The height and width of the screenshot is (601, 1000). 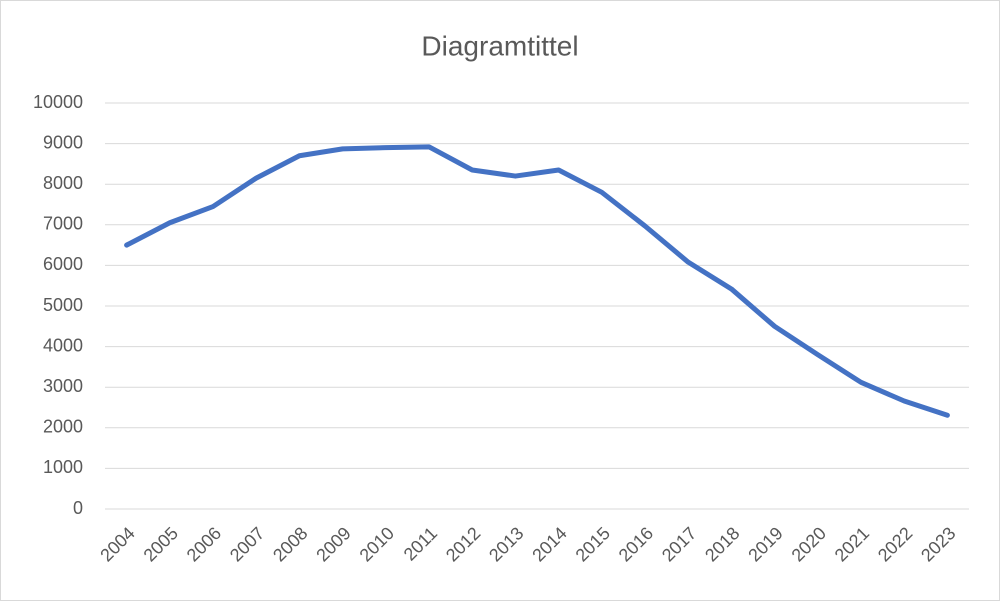 What do you see at coordinates (63, 345) in the screenshot?
I see `y-tick-label: 4000` at bounding box center [63, 345].